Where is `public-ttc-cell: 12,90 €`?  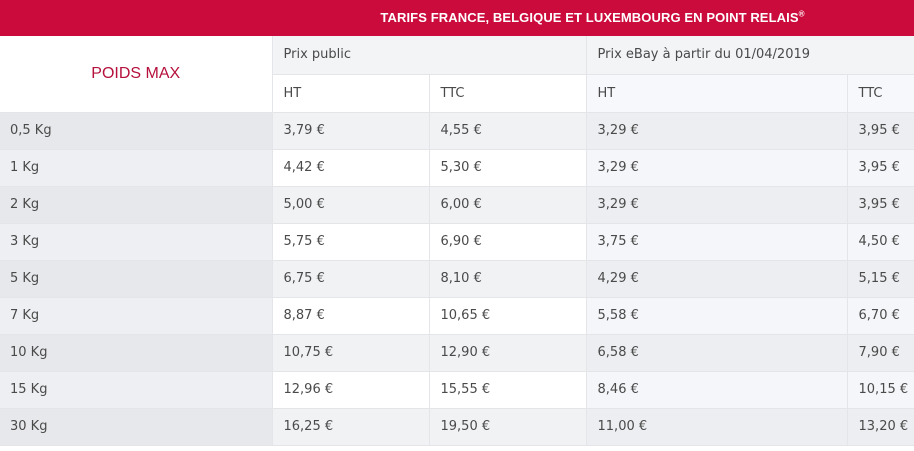 public-ttc-cell: 12,90 € is located at coordinates (508, 353).